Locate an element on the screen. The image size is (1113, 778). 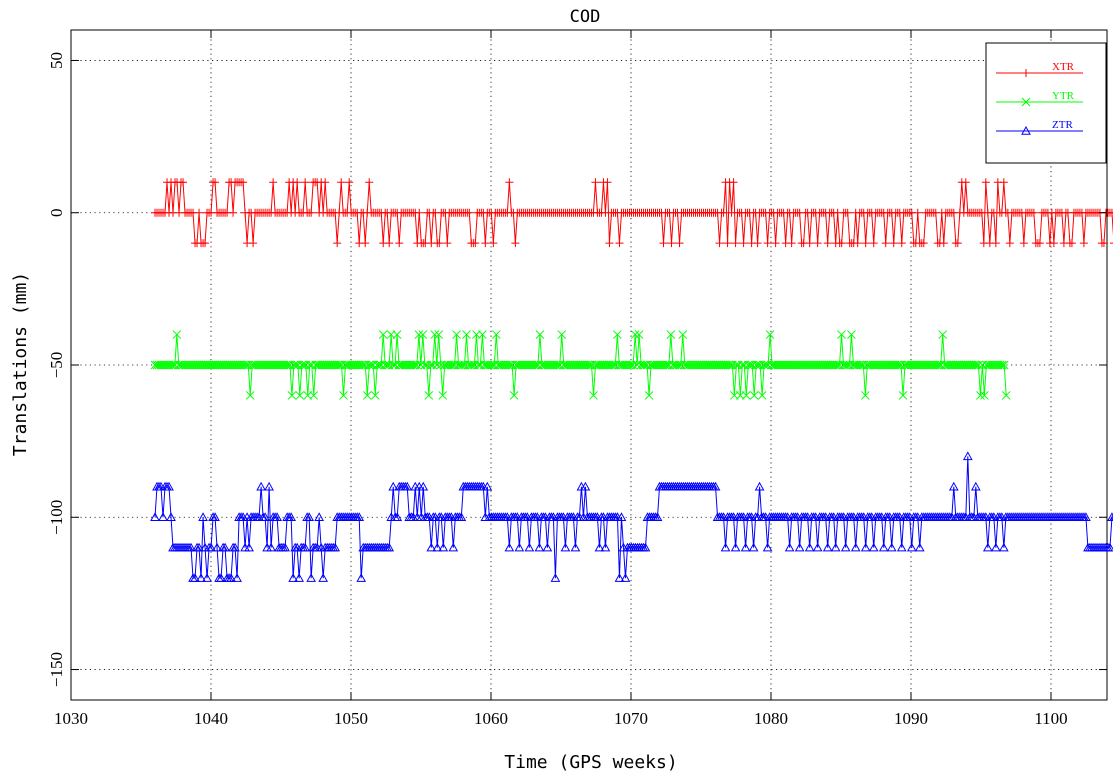
legend-ztr-label: ZTR is located at coordinates (1062, 125).